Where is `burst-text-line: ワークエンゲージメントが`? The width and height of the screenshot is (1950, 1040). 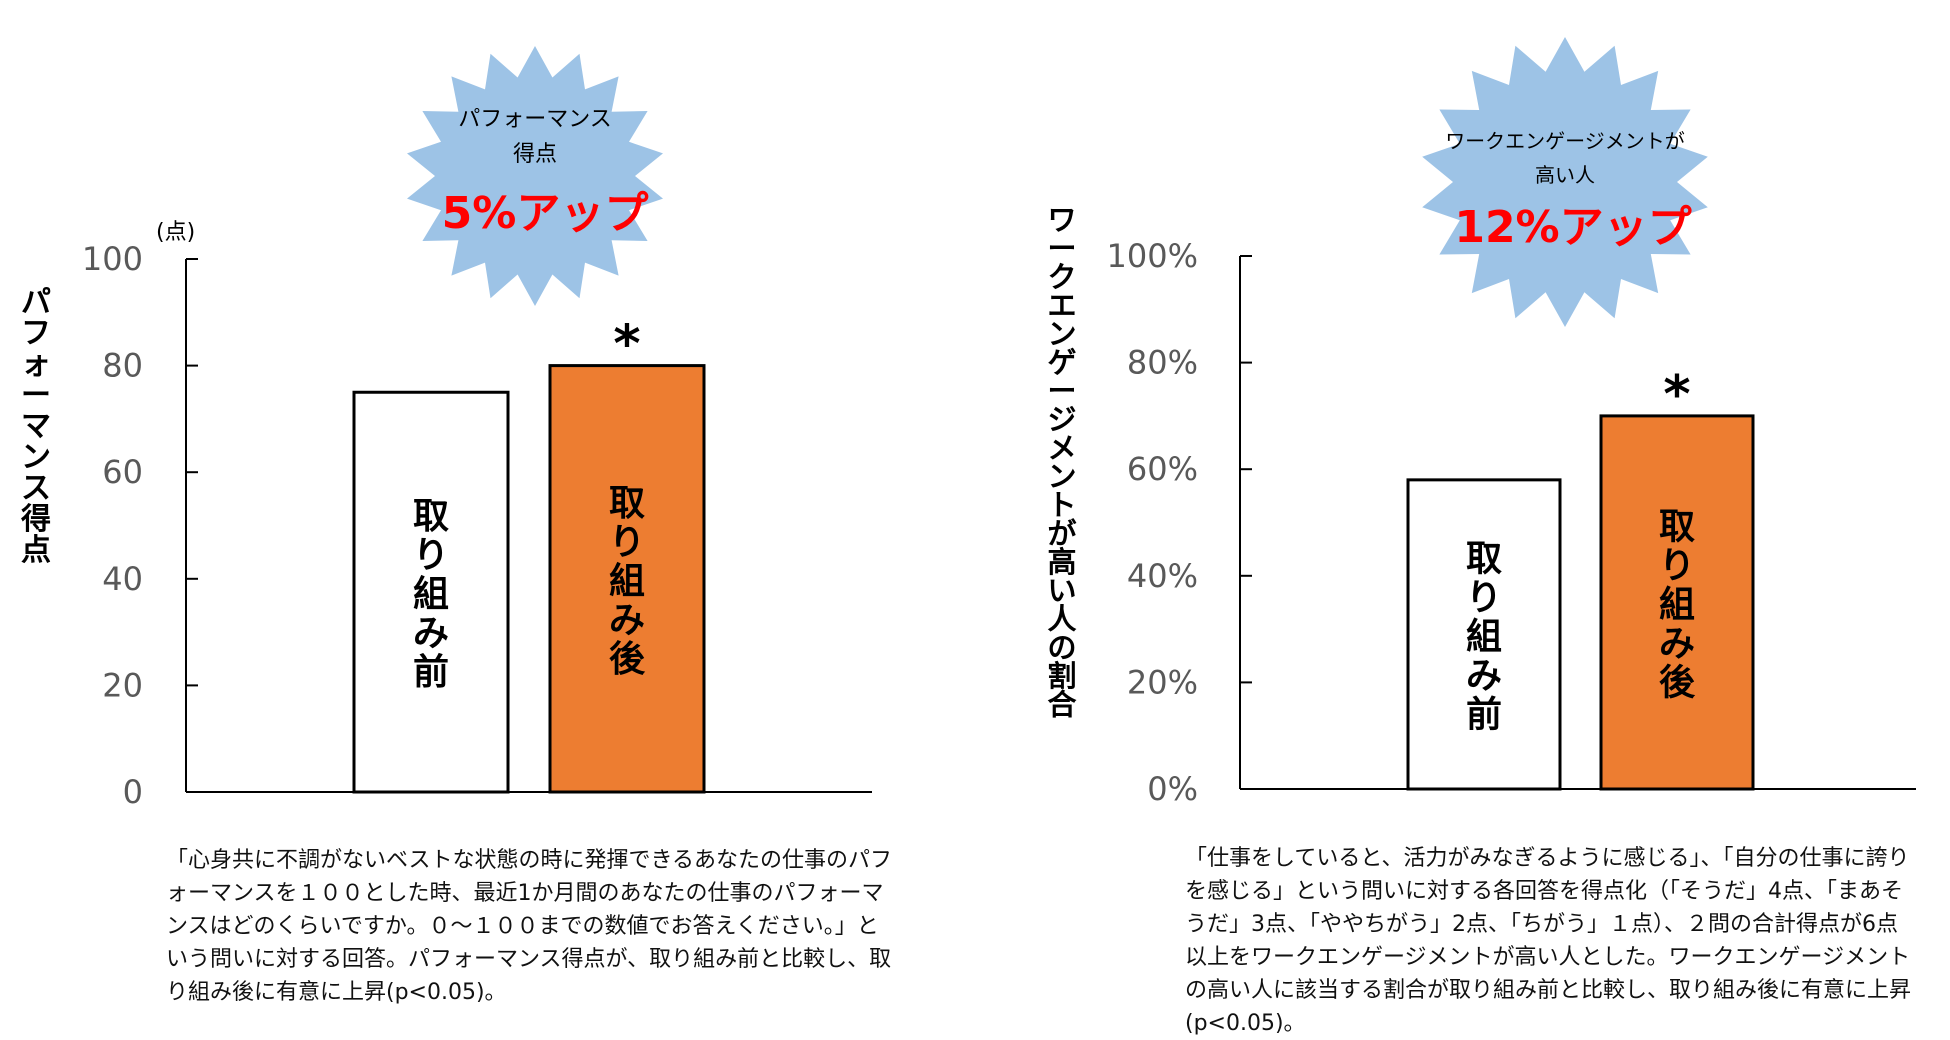 burst-text-line: ワークエンゲージメントが is located at coordinates (1565, 141).